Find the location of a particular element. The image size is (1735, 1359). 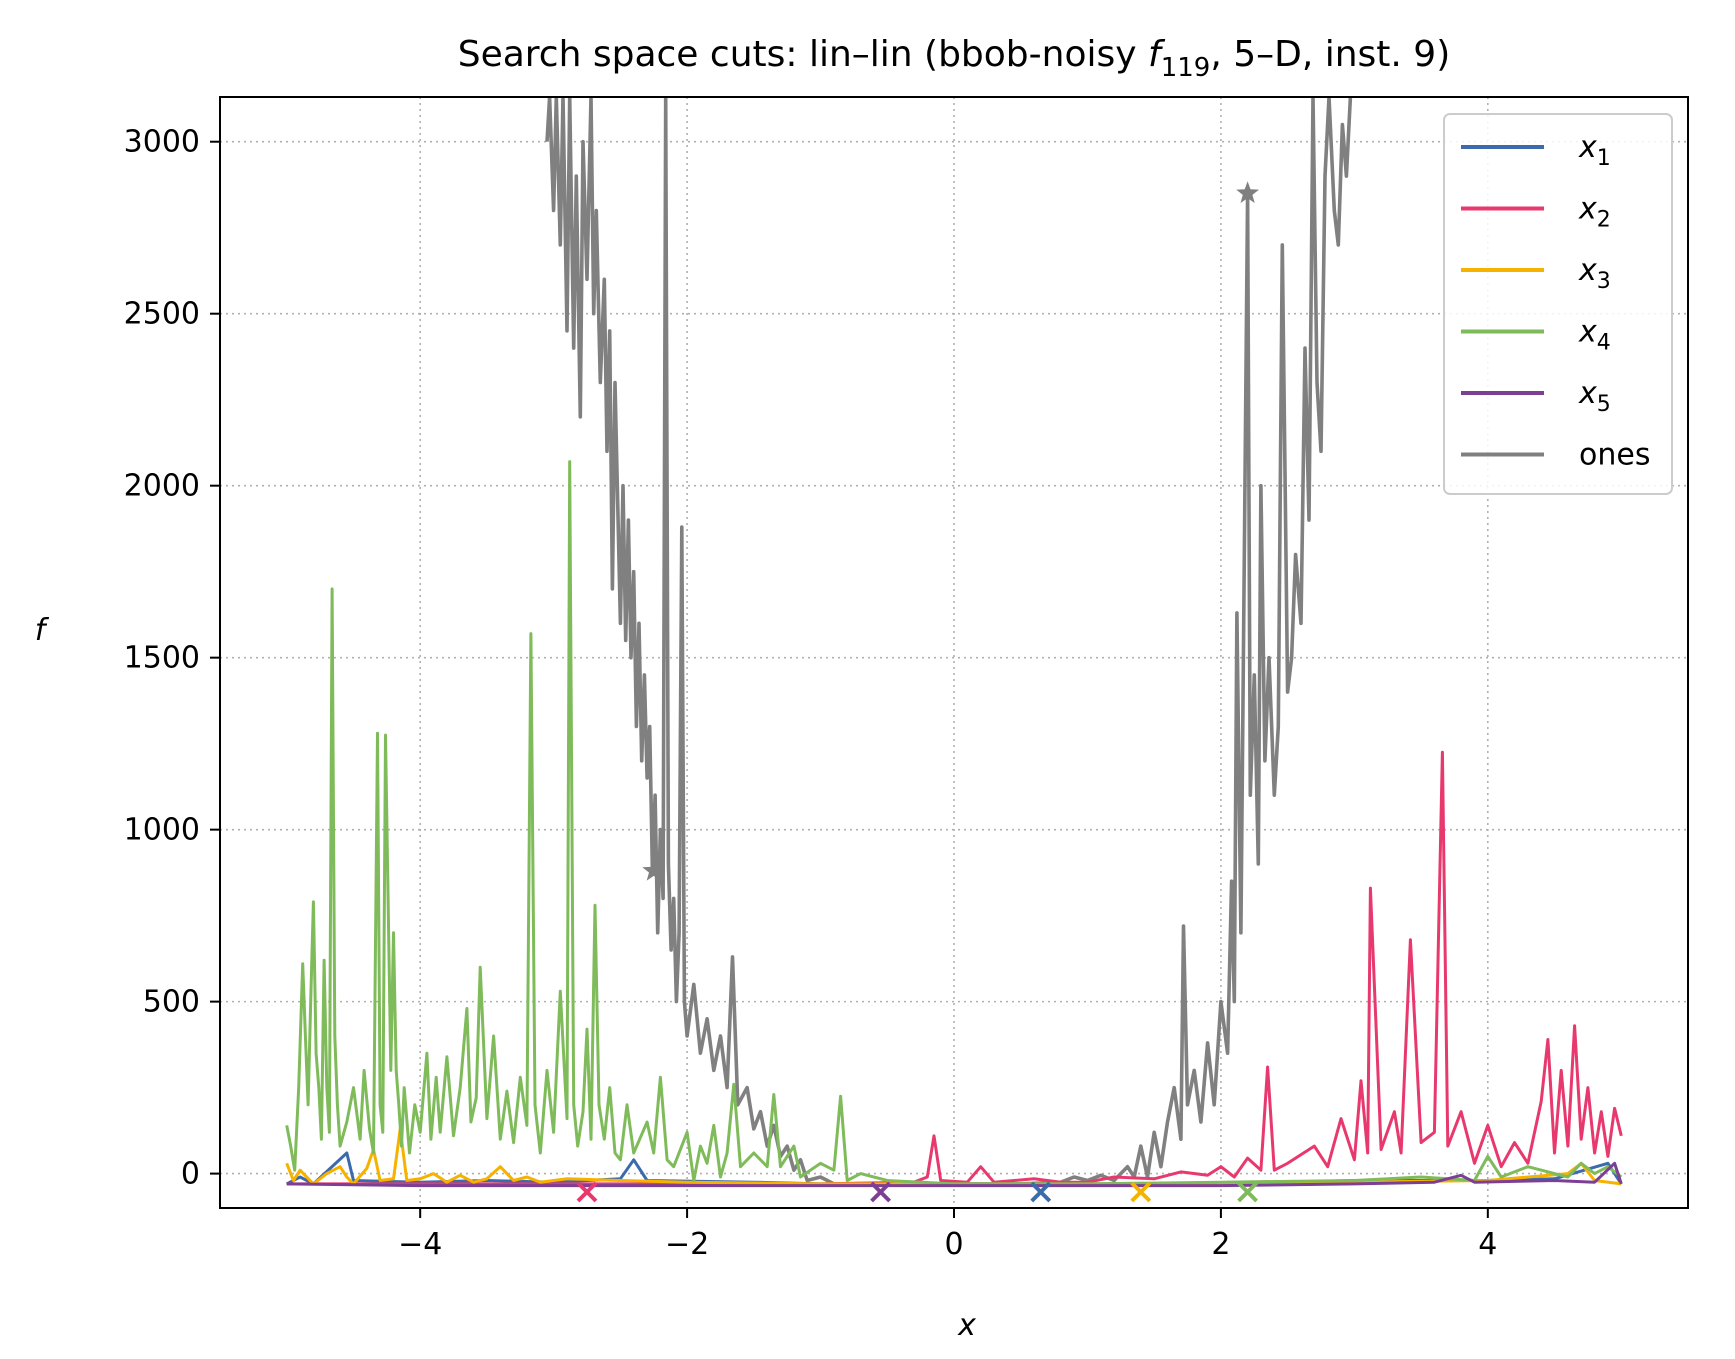

optimum-x-marker-x1 is located at coordinates (1041, 1192).